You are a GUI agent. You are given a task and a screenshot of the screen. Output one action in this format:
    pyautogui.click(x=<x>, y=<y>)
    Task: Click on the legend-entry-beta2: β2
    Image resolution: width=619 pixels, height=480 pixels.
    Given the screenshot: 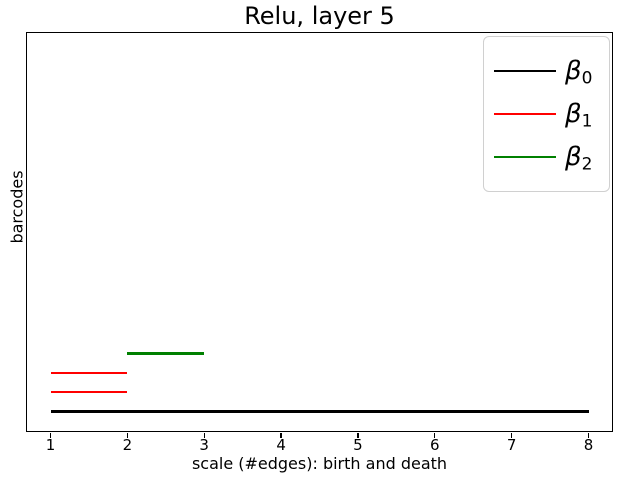 What is the action you would take?
    pyautogui.click(x=546, y=157)
    